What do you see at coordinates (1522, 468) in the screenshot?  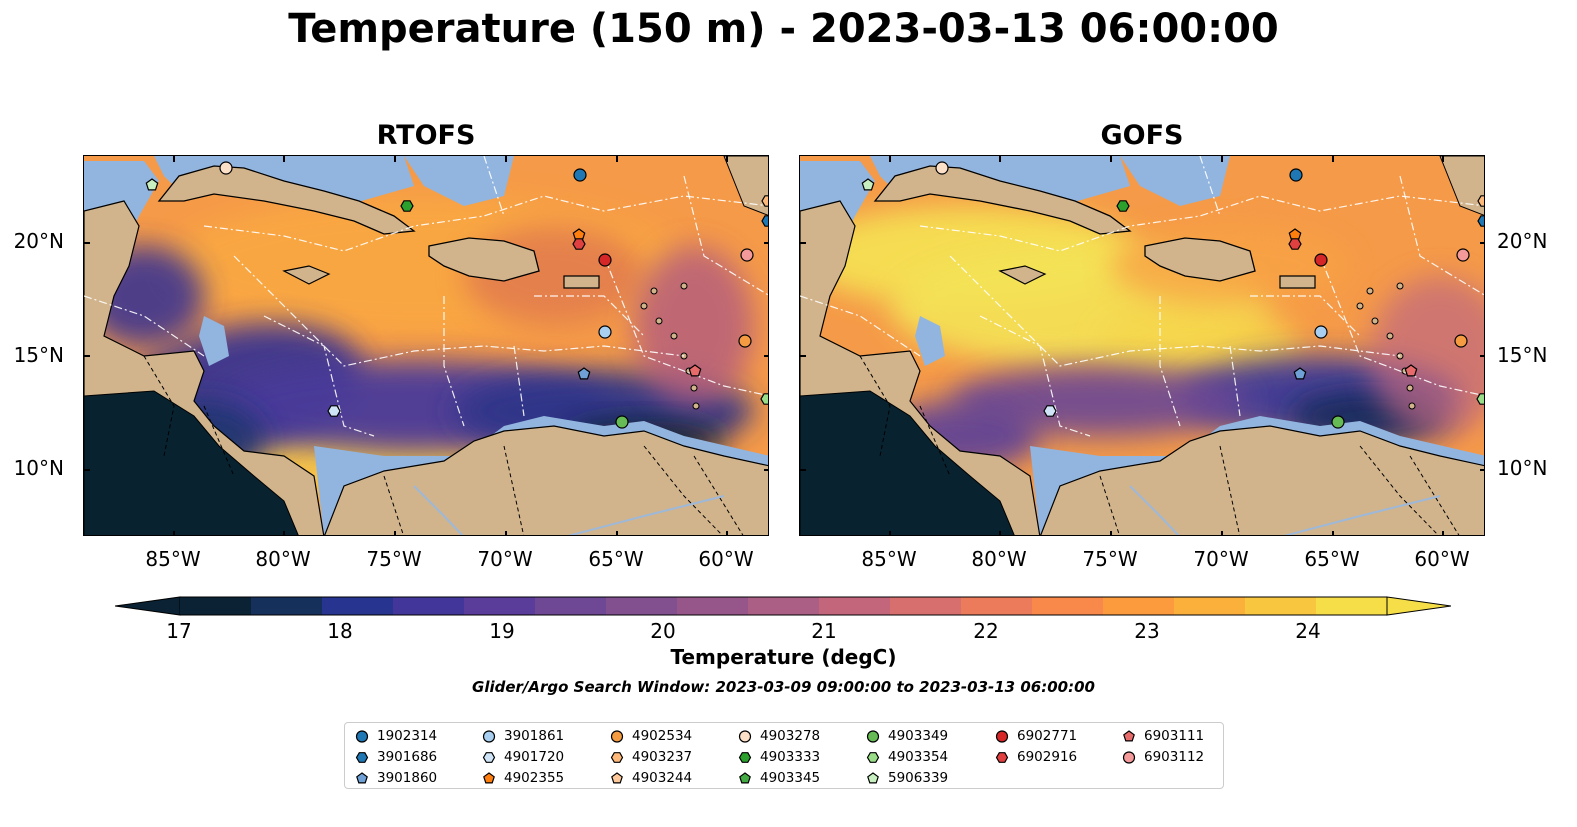 I see `lat-tick-right-10: 10°N` at bounding box center [1522, 468].